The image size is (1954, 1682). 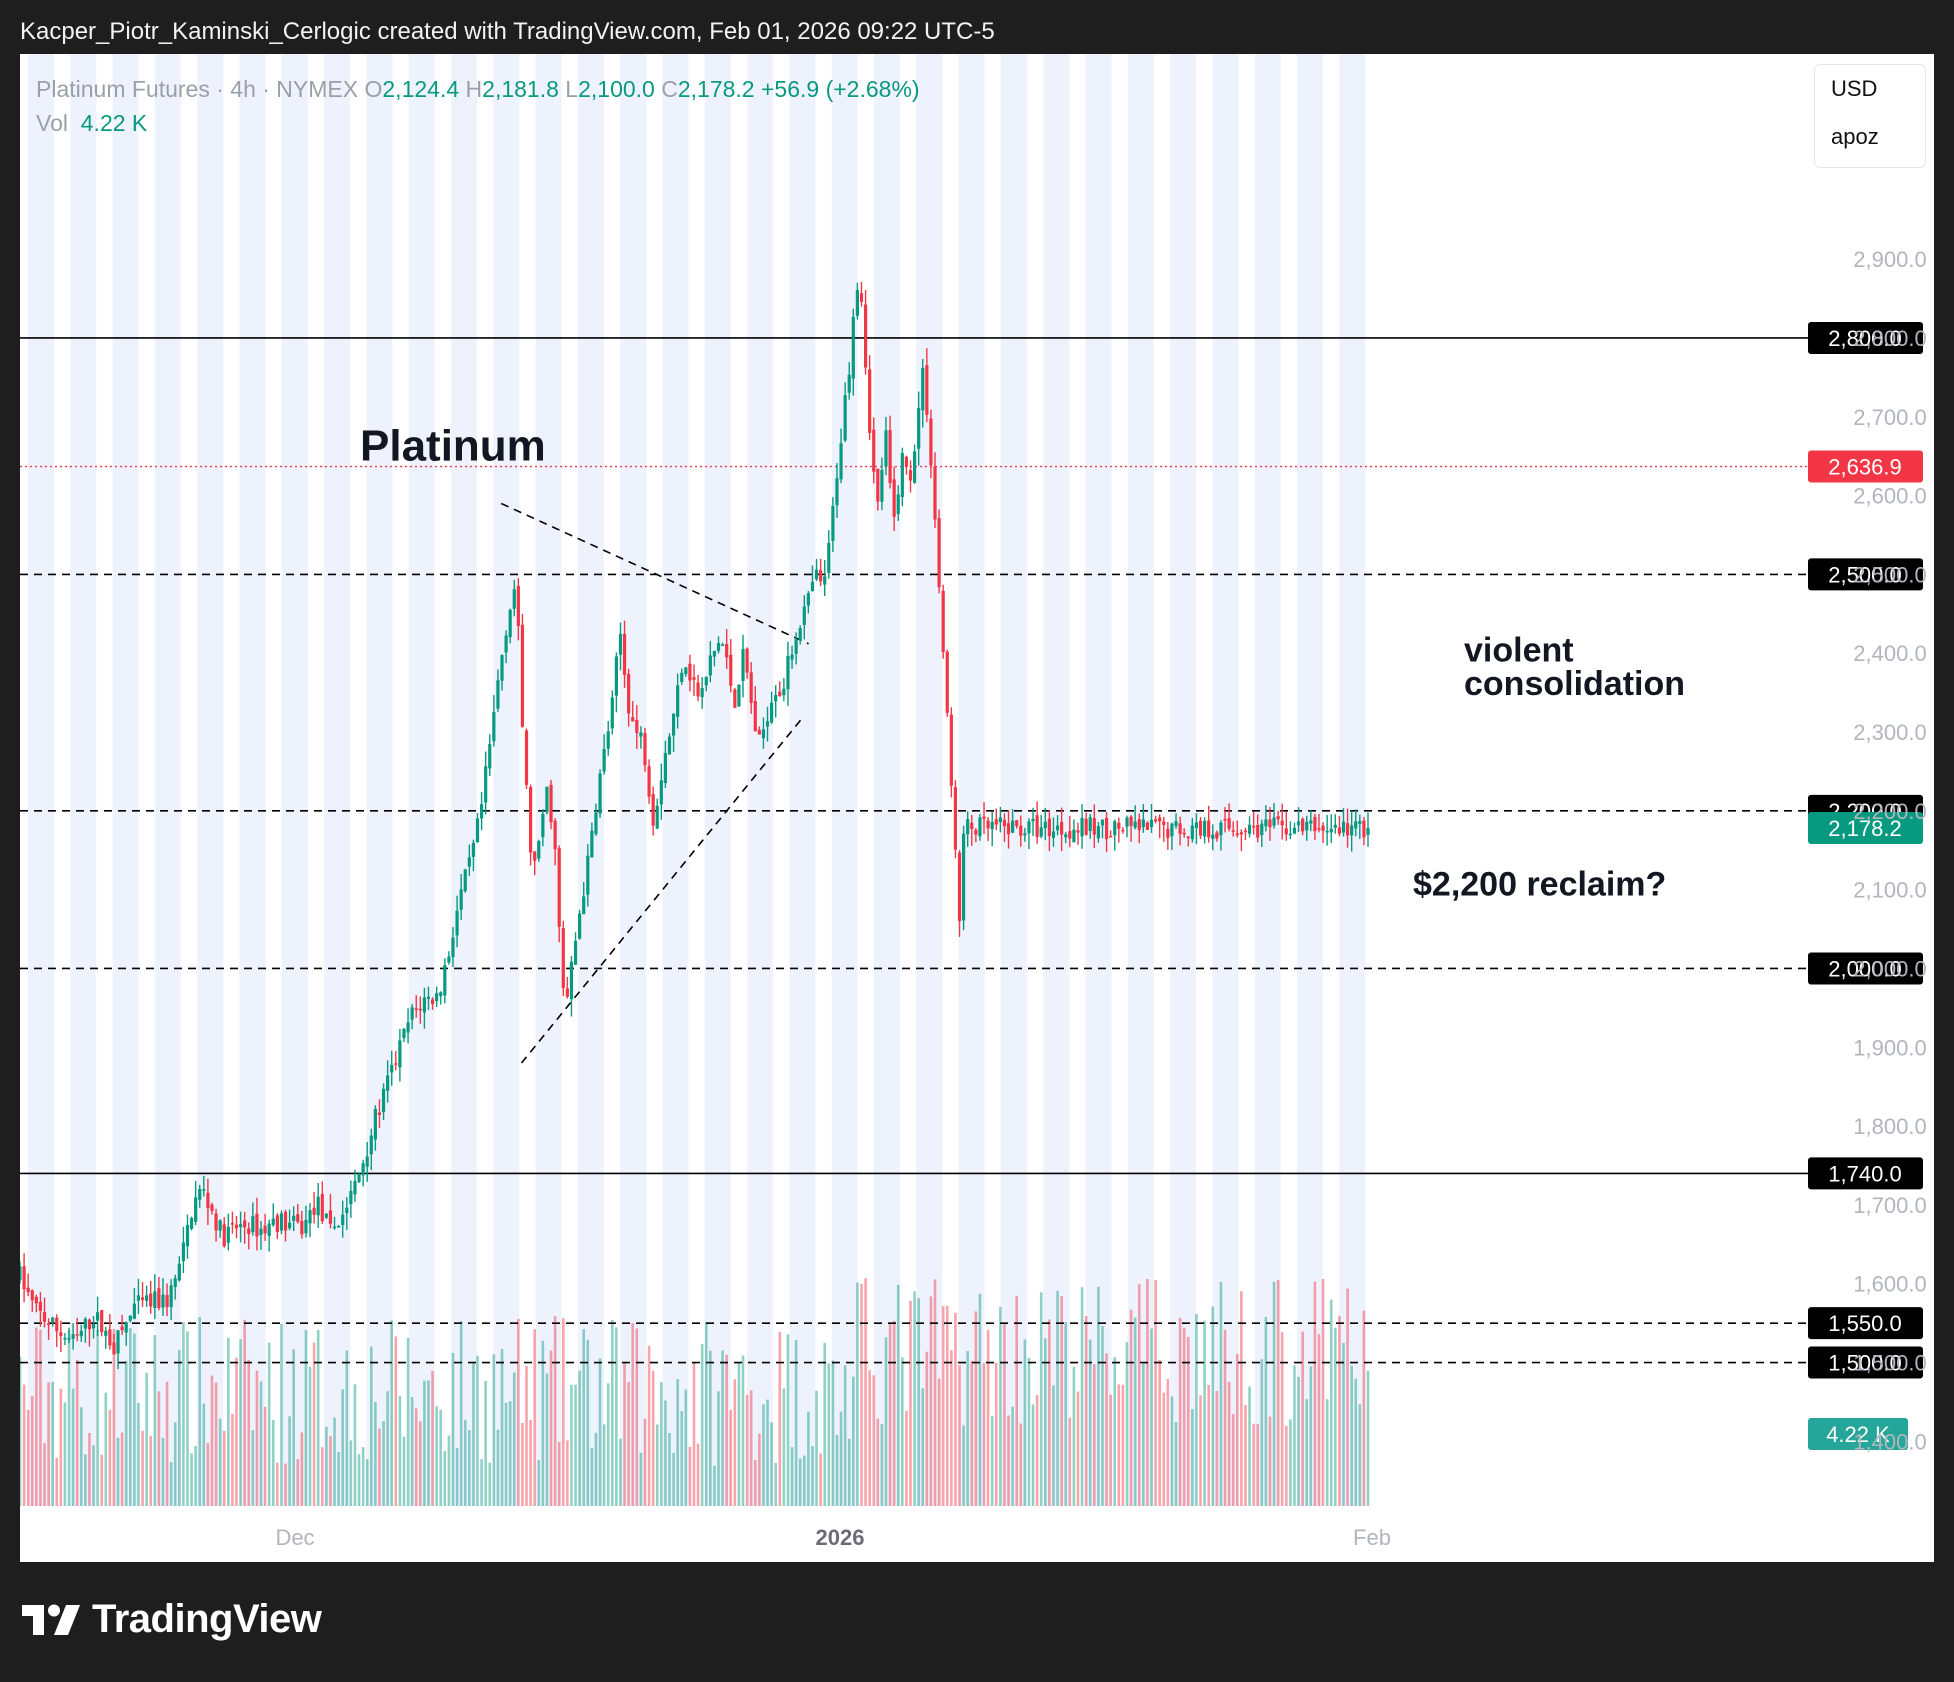 What do you see at coordinates (1889, 1441) in the screenshot?
I see `price-tick: 1,400.0` at bounding box center [1889, 1441].